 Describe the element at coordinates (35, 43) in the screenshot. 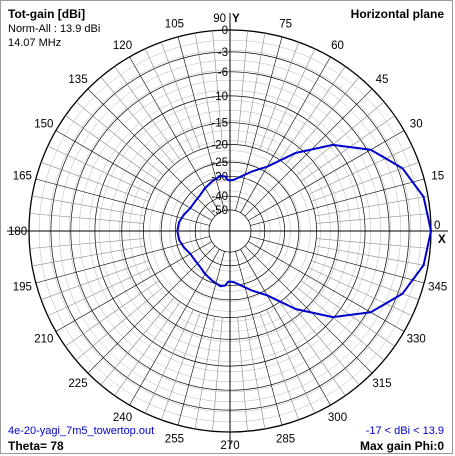

I see `frequency-label: 14.07 MHz` at that location.